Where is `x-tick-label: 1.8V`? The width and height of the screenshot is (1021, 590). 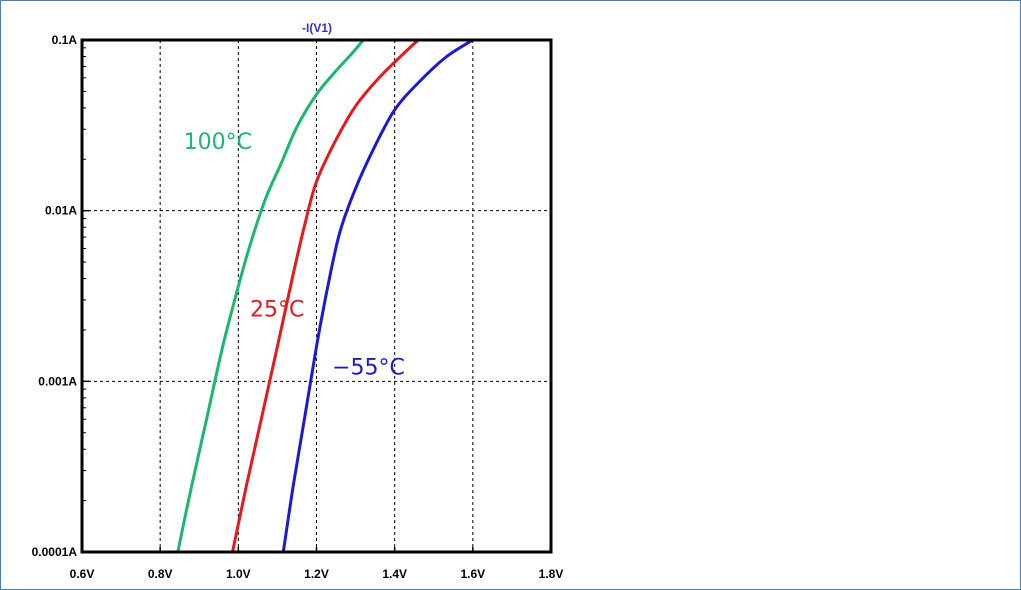 x-tick-label: 1.8V is located at coordinates (551, 574).